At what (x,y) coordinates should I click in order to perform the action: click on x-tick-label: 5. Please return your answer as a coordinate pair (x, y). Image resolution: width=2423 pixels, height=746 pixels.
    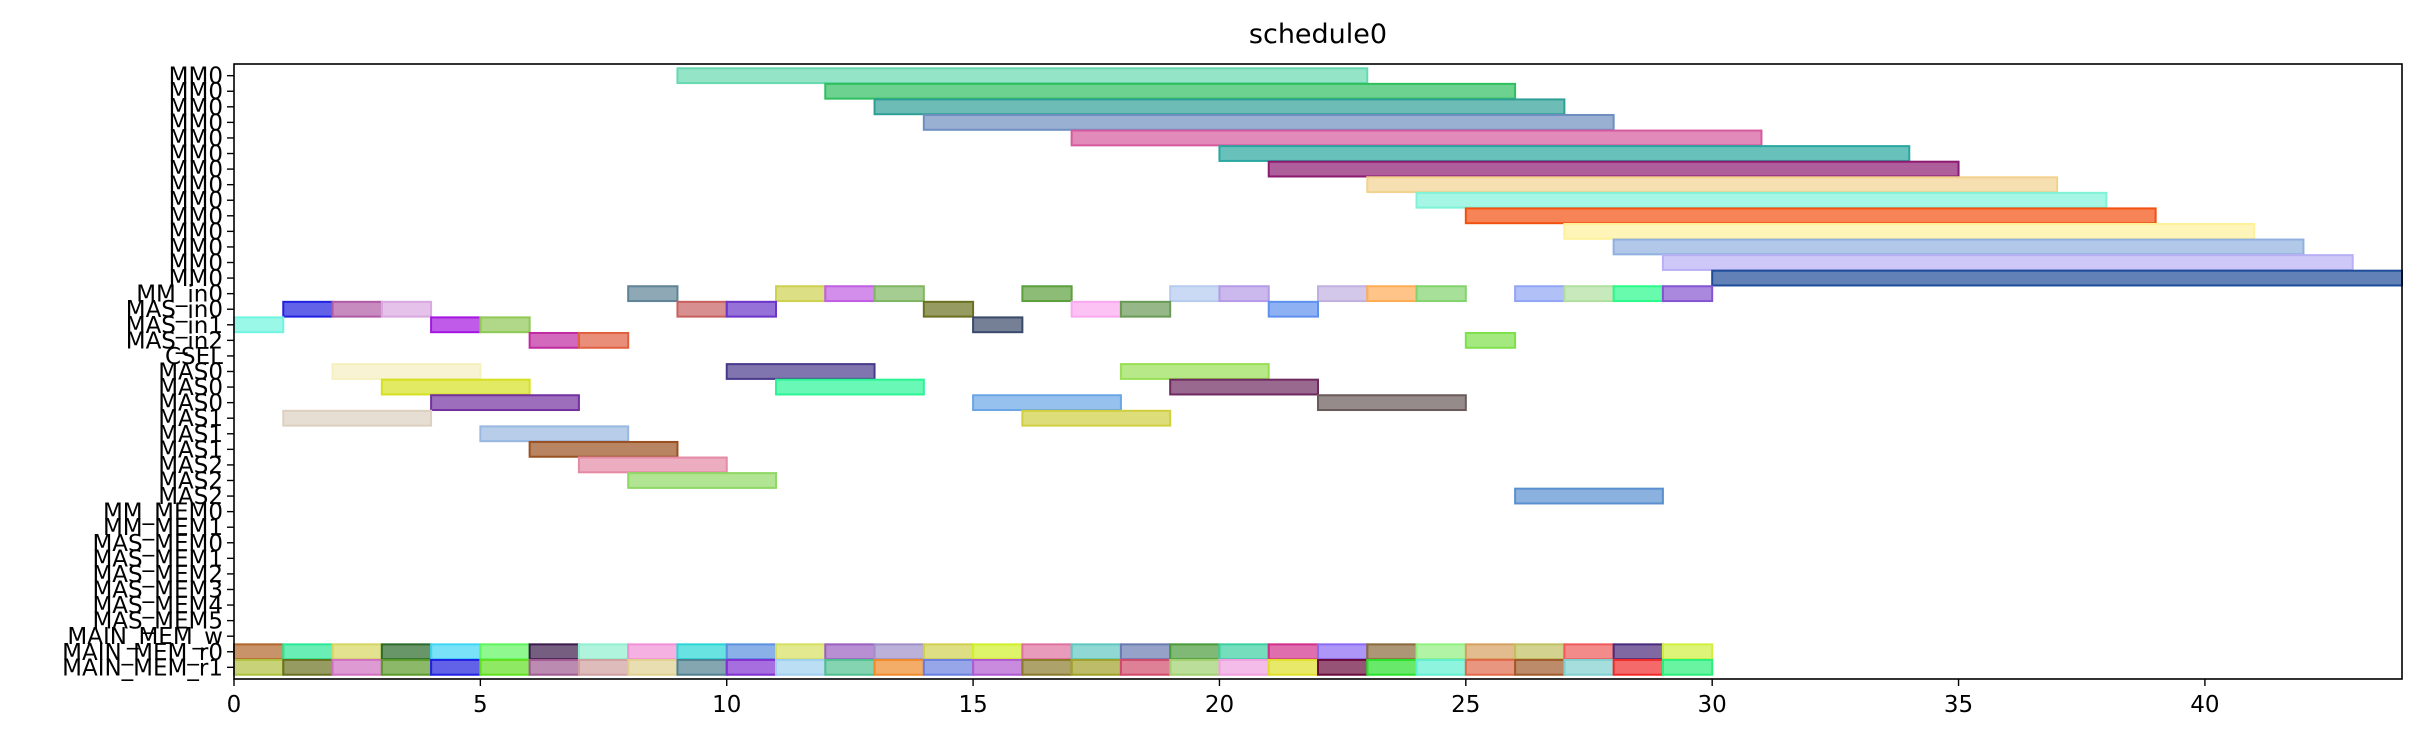
    Looking at the image, I should click on (480, 705).